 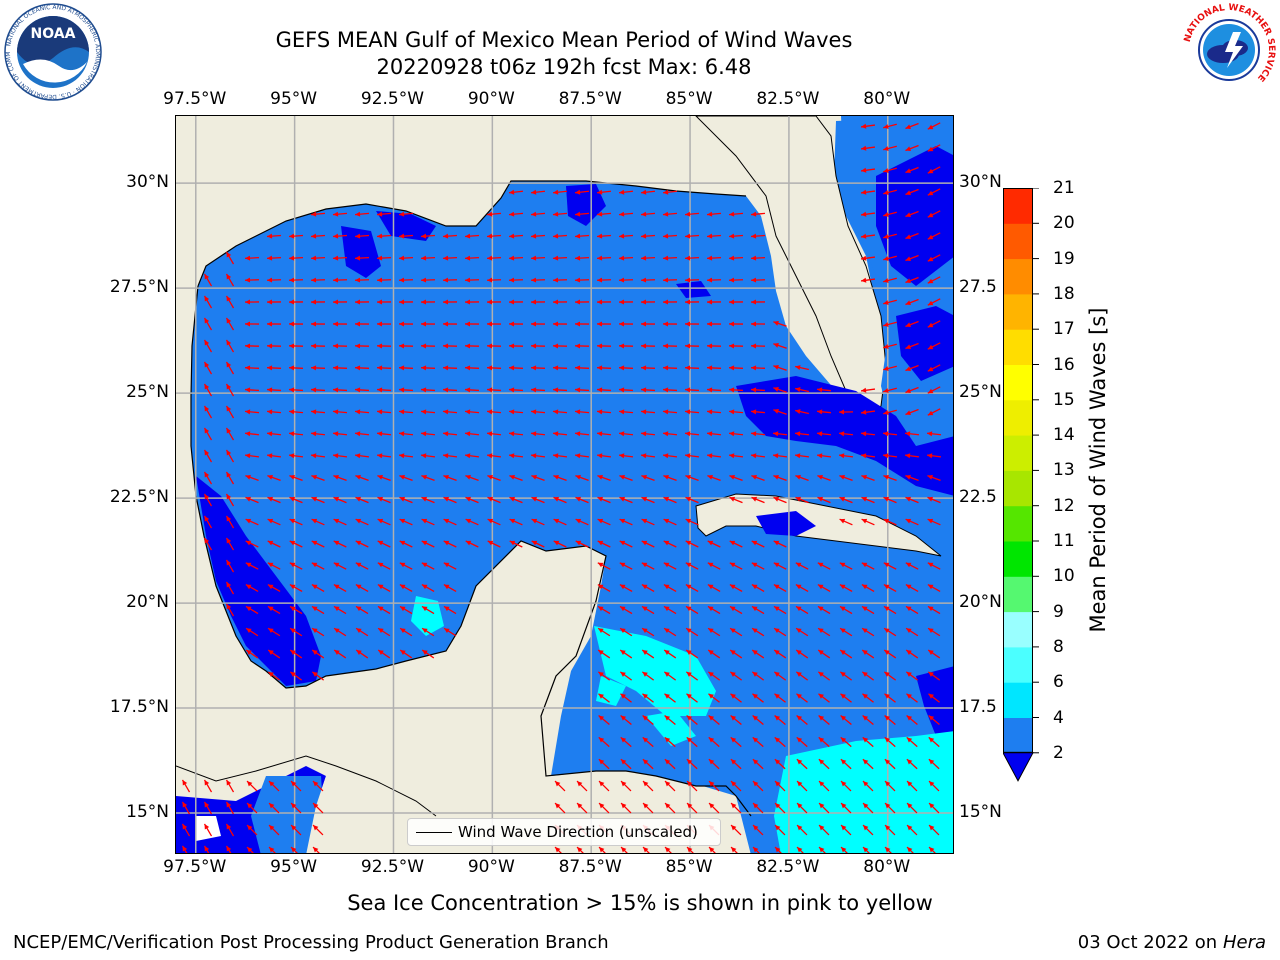 I want to click on cuba, so click(x=818, y=525).